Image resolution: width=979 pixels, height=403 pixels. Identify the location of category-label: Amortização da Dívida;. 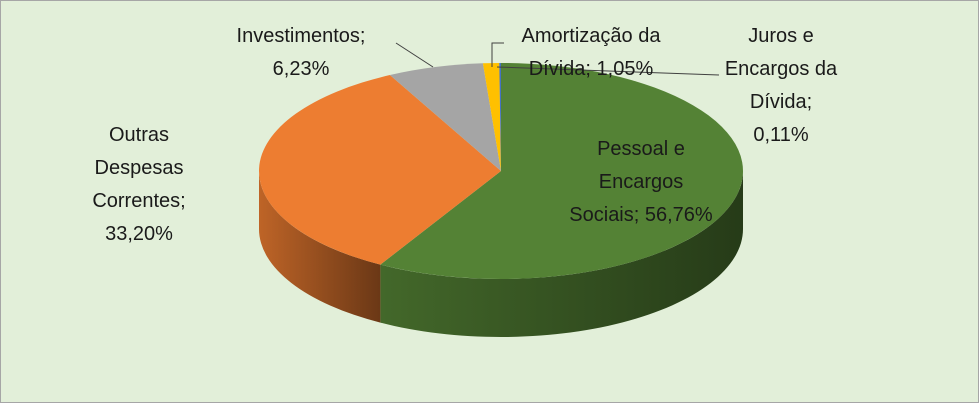
(591, 52).